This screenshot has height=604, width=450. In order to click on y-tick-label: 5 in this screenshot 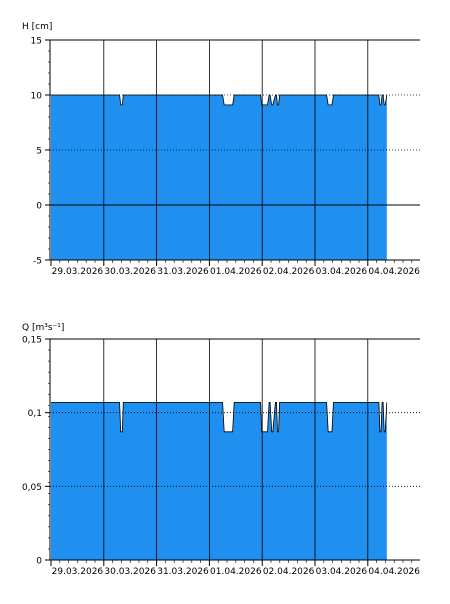, I will do `click(39, 152)`.